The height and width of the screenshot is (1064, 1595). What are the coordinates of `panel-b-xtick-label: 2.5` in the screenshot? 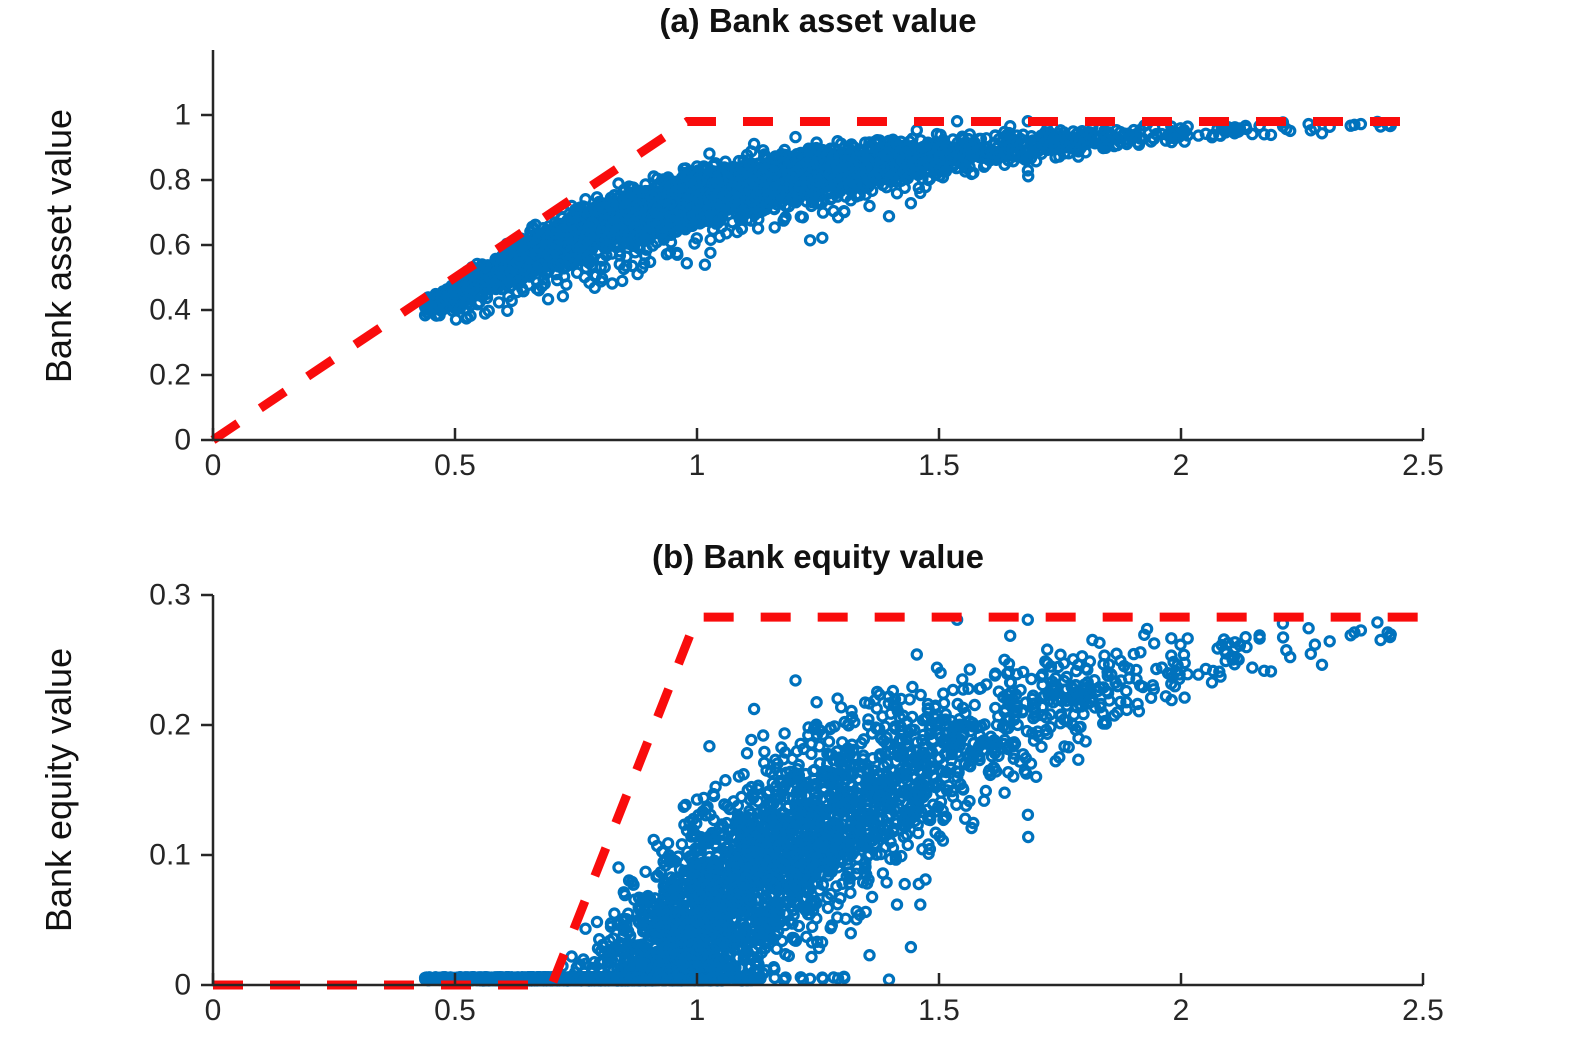 It's located at (1423, 1010).